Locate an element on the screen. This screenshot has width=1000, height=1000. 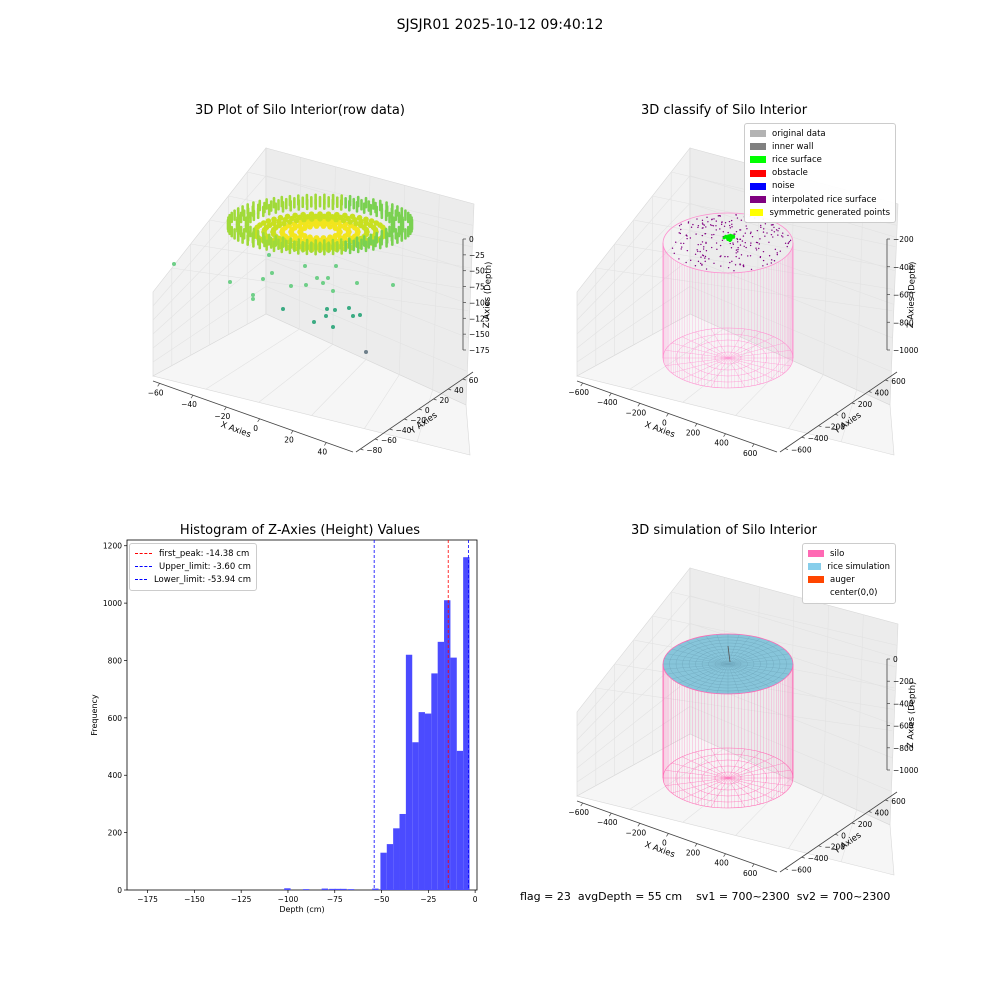
classify-rice-surface-point is located at coordinates (730, 238).